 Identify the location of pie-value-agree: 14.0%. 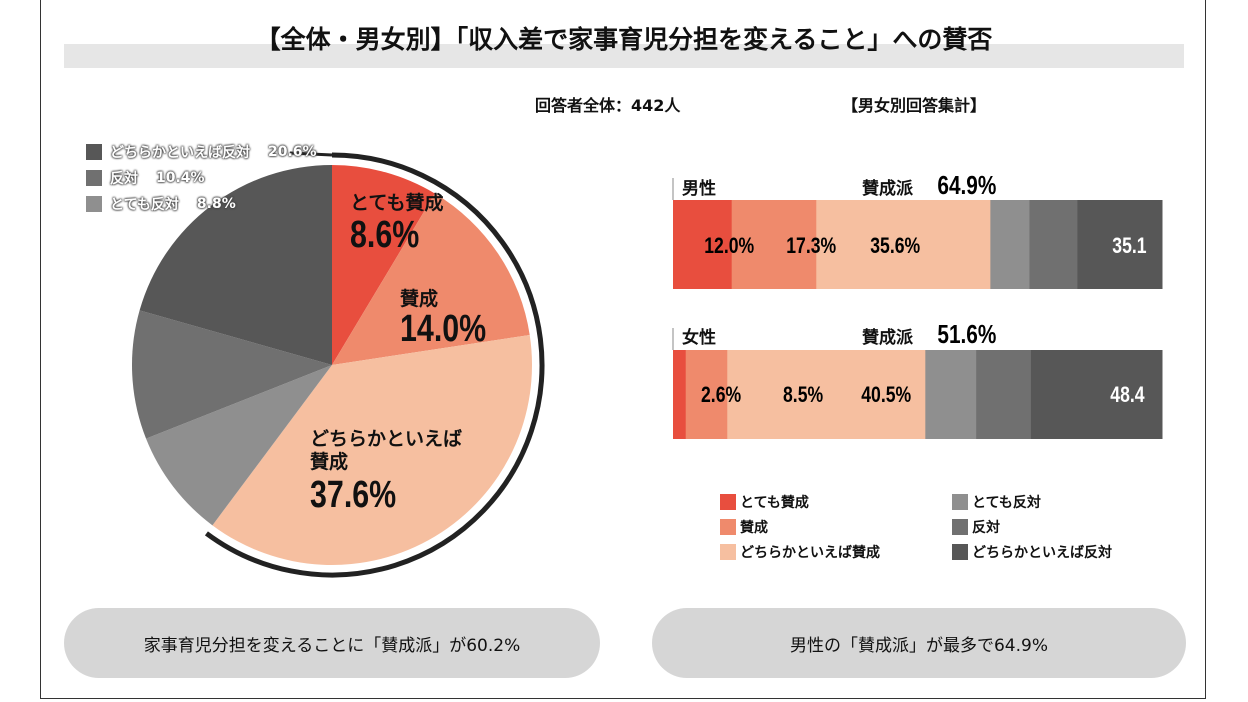
(443, 329).